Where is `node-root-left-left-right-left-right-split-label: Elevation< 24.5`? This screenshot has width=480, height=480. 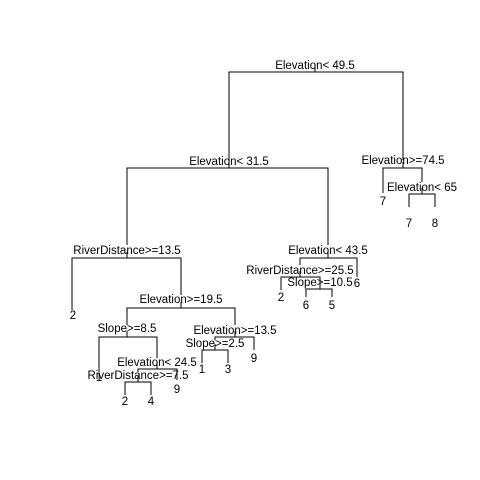
node-root-left-left-right-left-right-split-label: Elevation< 24.5 is located at coordinates (157, 363).